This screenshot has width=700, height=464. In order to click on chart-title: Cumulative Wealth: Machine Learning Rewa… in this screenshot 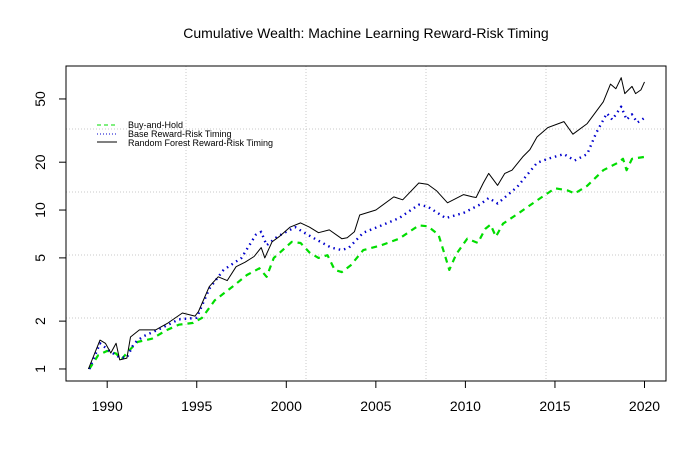, I will do `click(365, 33)`.